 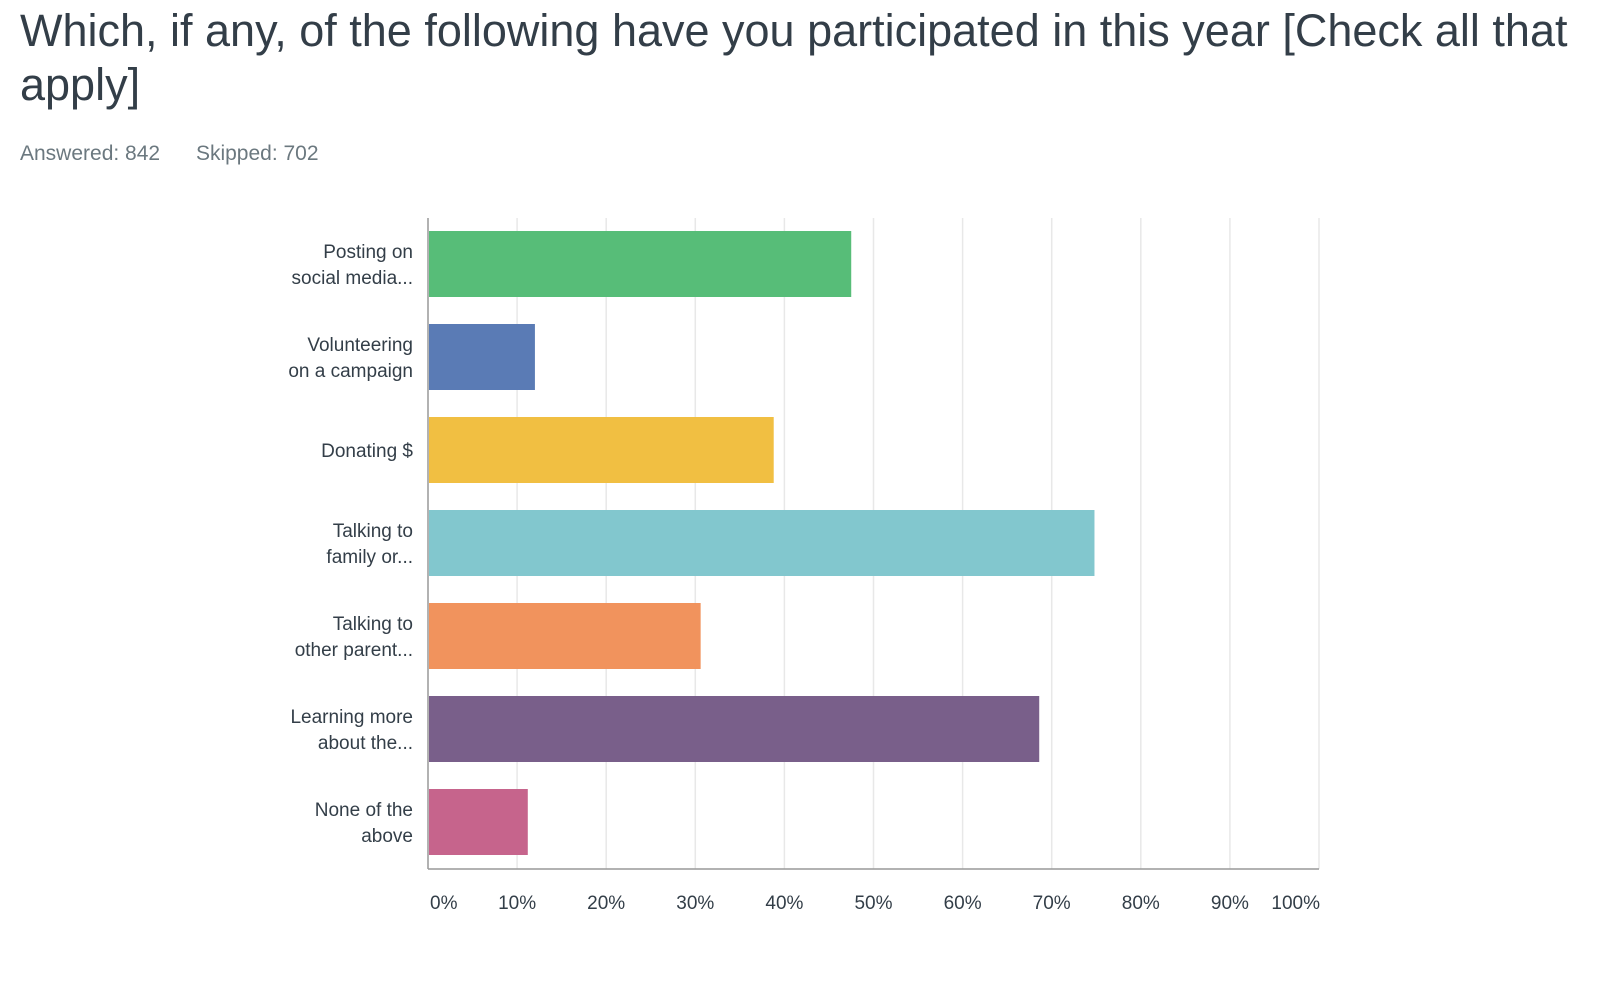 What do you see at coordinates (368, 252) in the screenshot?
I see `category-label: Posting on` at bounding box center [368, 252].